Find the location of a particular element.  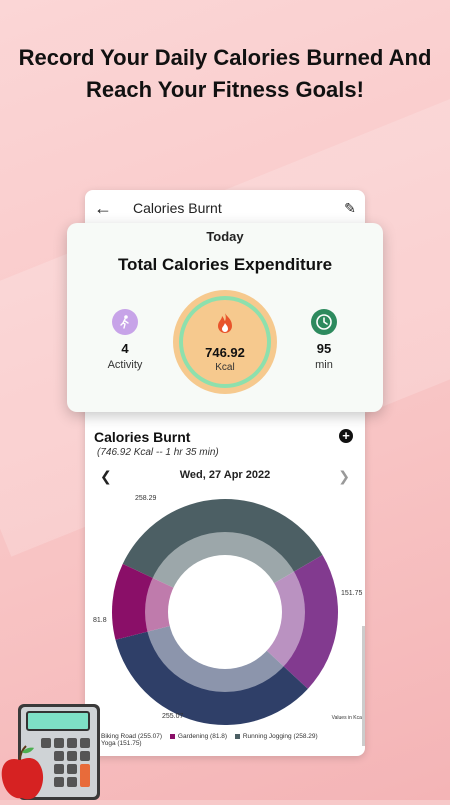

card-day-label: Today is located at coordinates (225, 236).